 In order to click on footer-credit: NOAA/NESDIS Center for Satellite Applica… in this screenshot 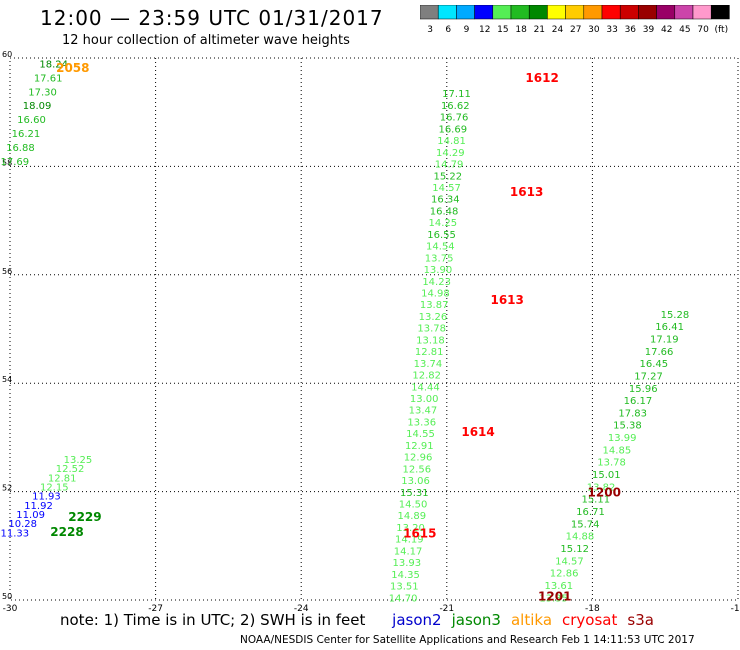, I will do `click(467, 640)`.